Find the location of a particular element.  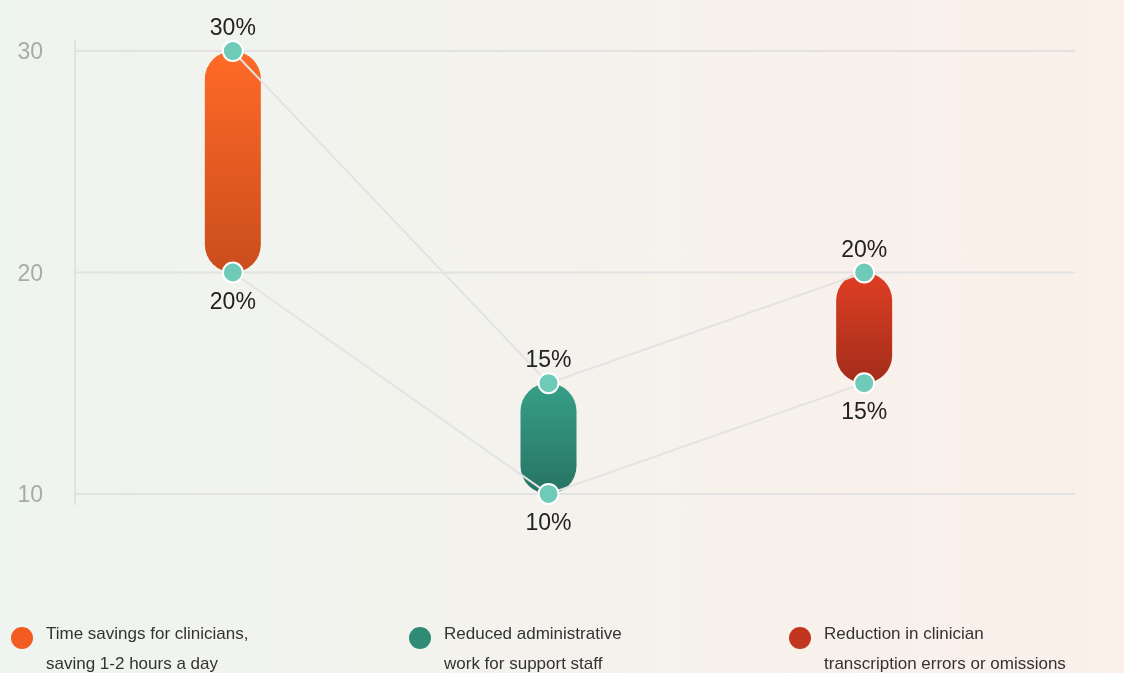

legend-label: Reduction in clinician transcription errors or omissions is located at coordinates (945, 648).